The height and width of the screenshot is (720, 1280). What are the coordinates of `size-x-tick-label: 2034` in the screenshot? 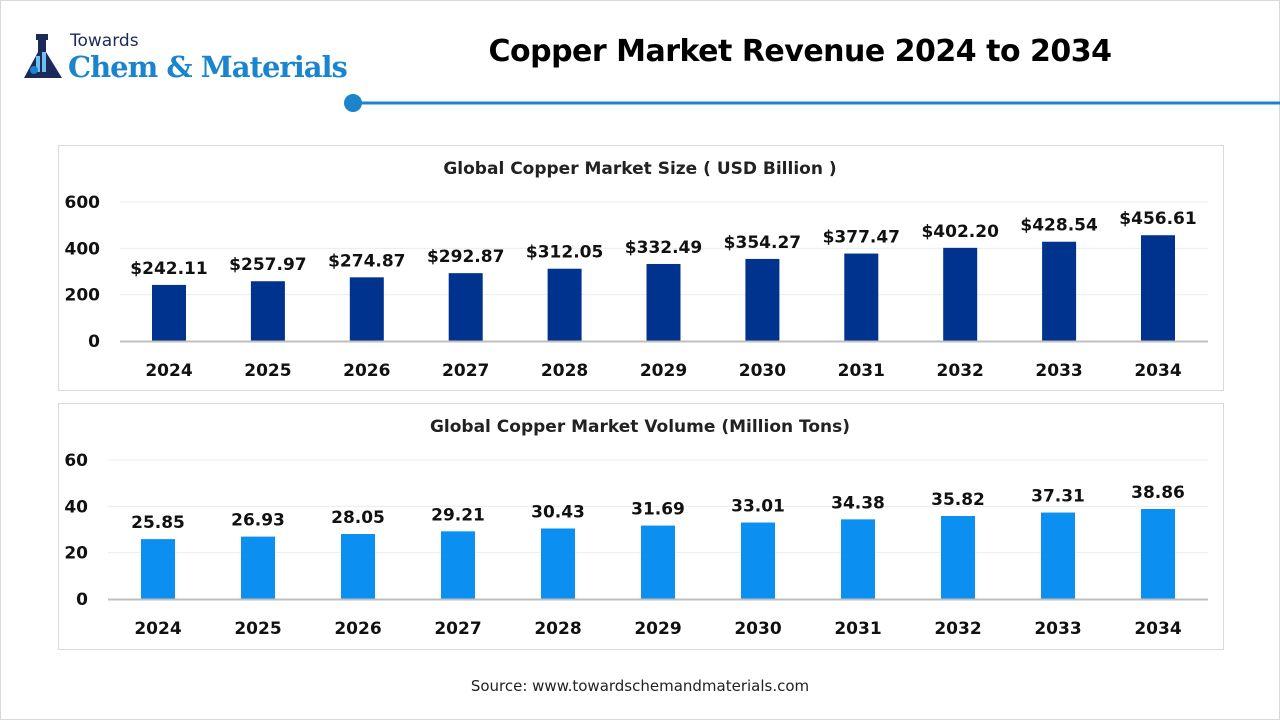 It's located at (1157, 371).